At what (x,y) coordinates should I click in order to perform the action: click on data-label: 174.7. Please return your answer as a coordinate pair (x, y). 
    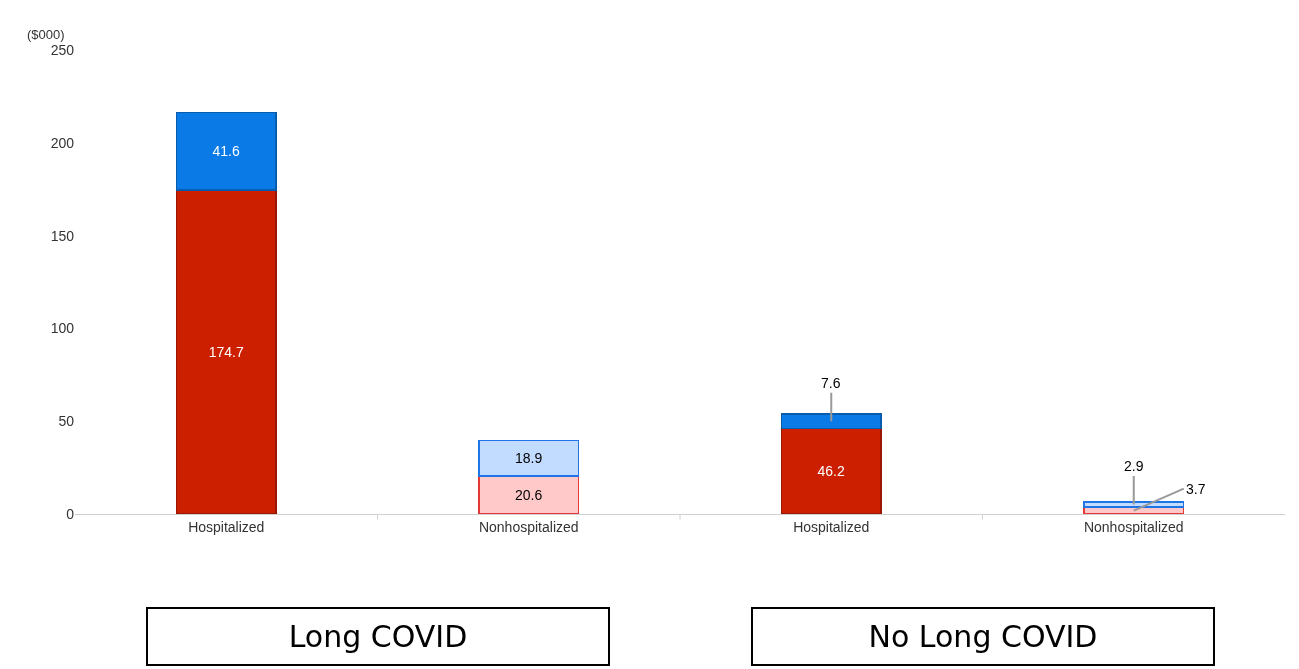
    Looking at the image, I should click on (226, 351).